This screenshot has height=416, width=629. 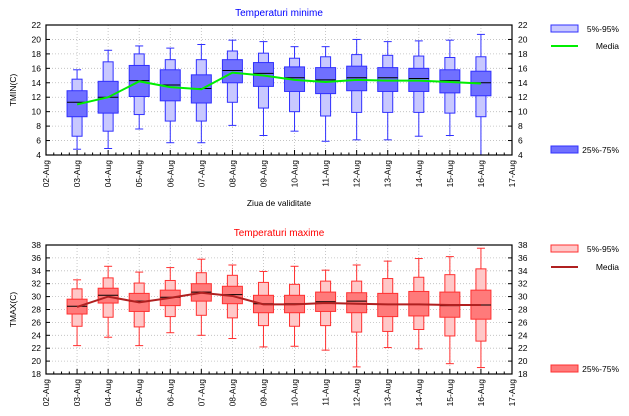 I want to click on box-03-Aug, so click(x=77, y=313).